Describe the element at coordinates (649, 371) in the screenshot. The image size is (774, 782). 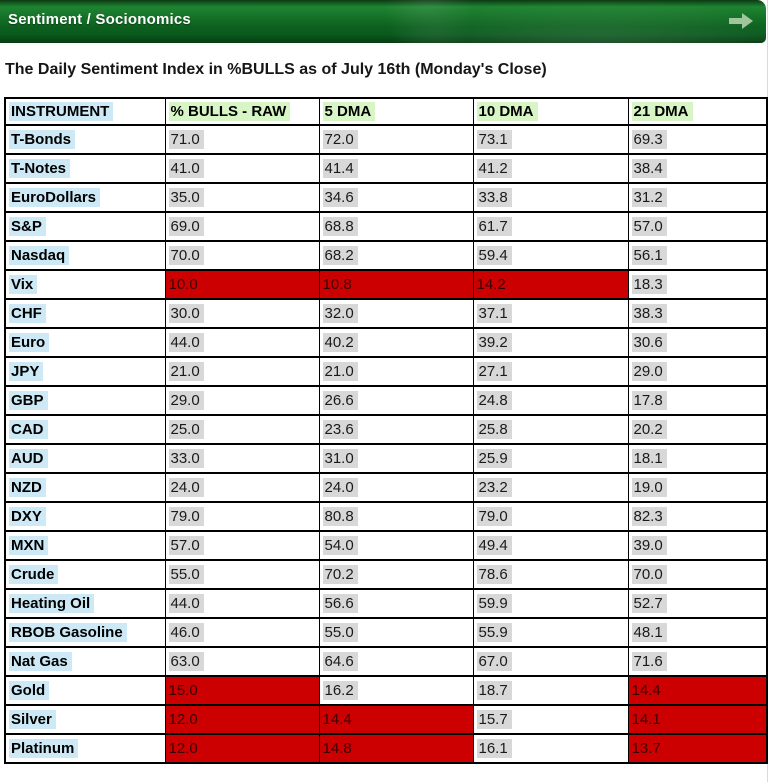
I see `value-label: 29.0` at that location.